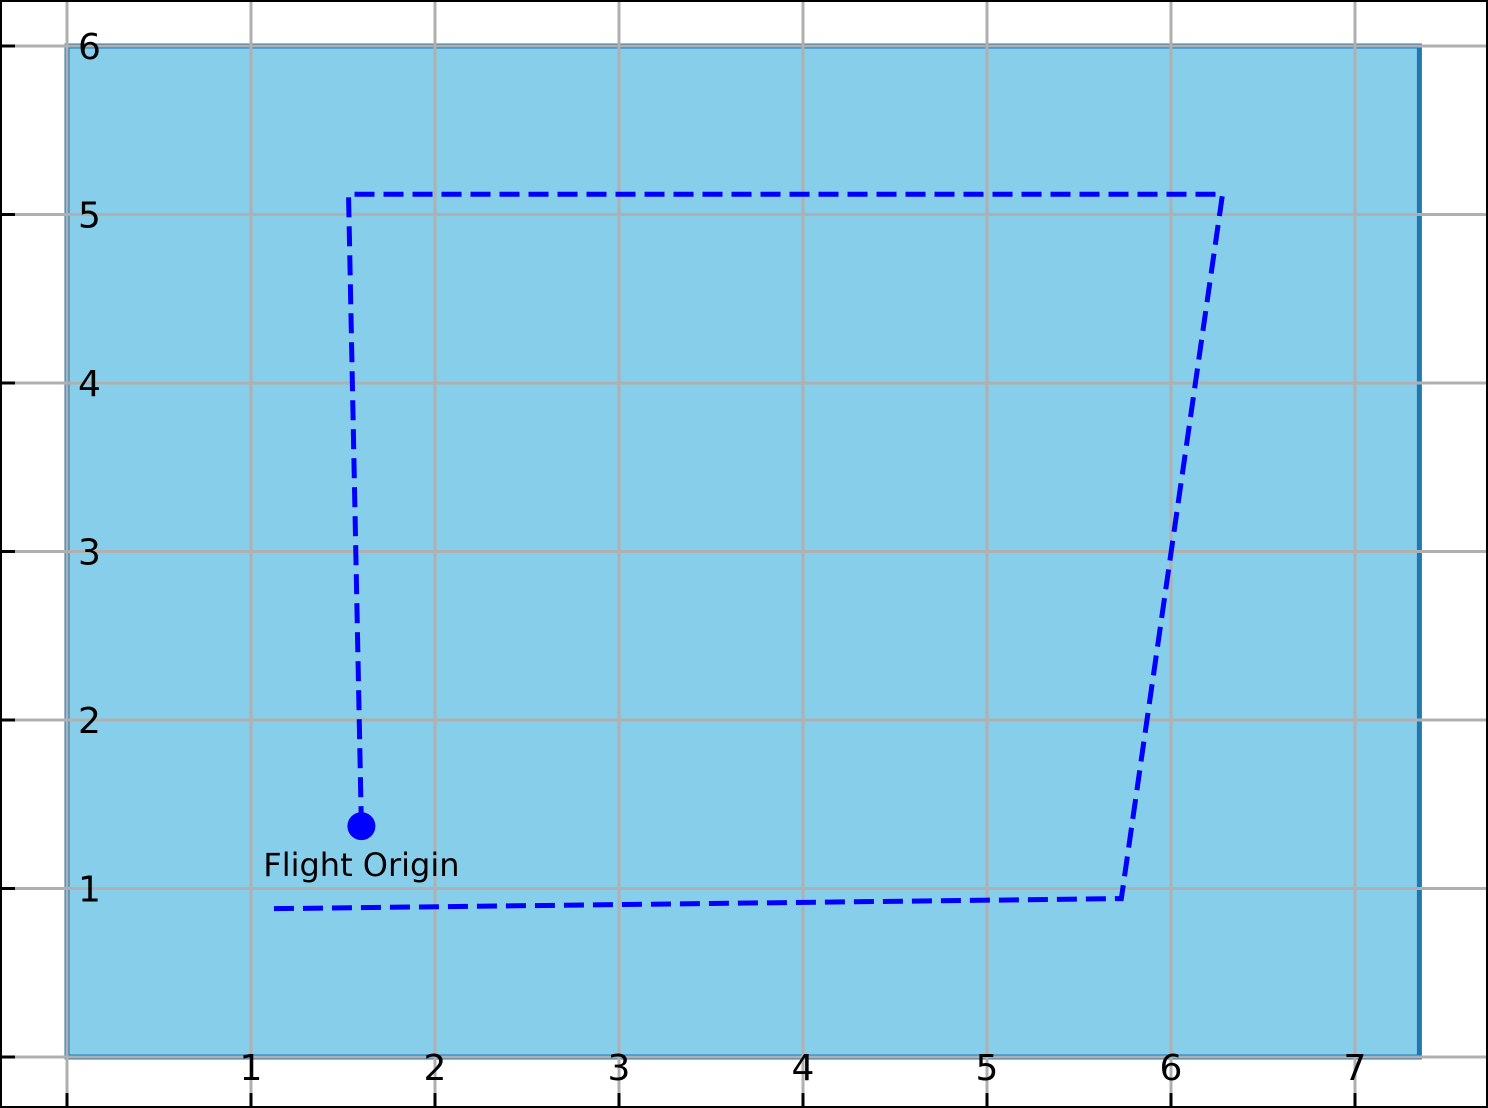 Image resolution: width=1488 pixels, height=1108 pixels. What do you see at coordinates (803, 1068) in the screenshot?
I see `x-tick-label: 4` at bounding box center [803, 1068].